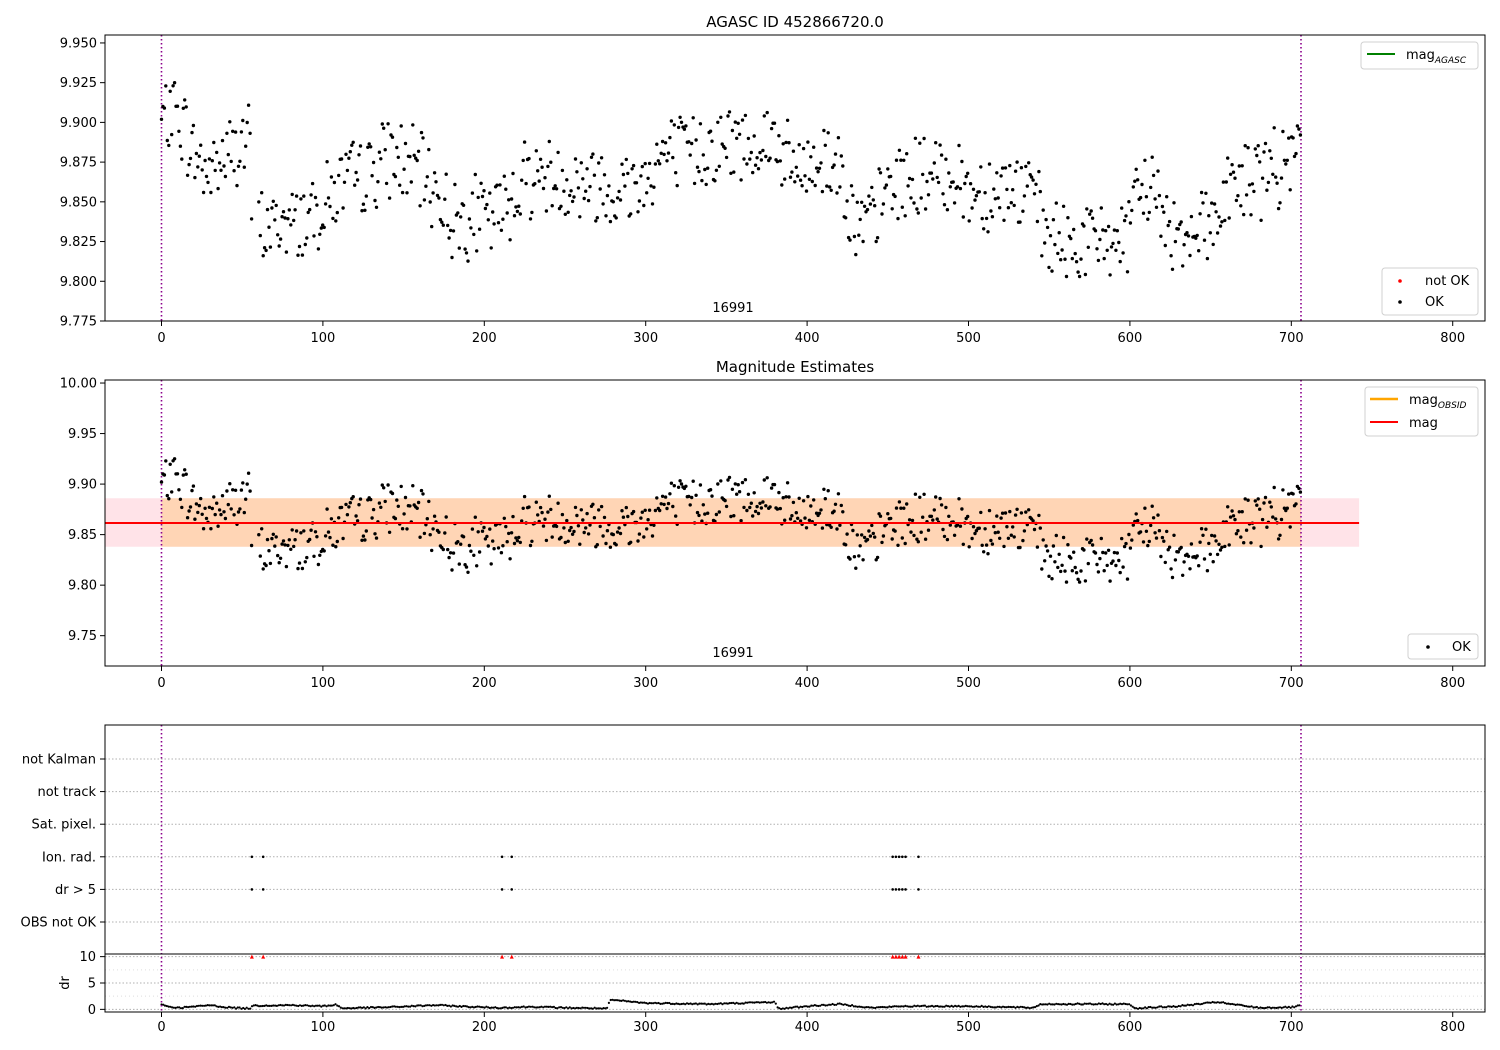 The width and height of the screenshot is (1500, 1050). What do you see at coordinates (92, 984) in the screenshot?
I see `dr-ytick-label: 5` at bounding box center [92, 984].